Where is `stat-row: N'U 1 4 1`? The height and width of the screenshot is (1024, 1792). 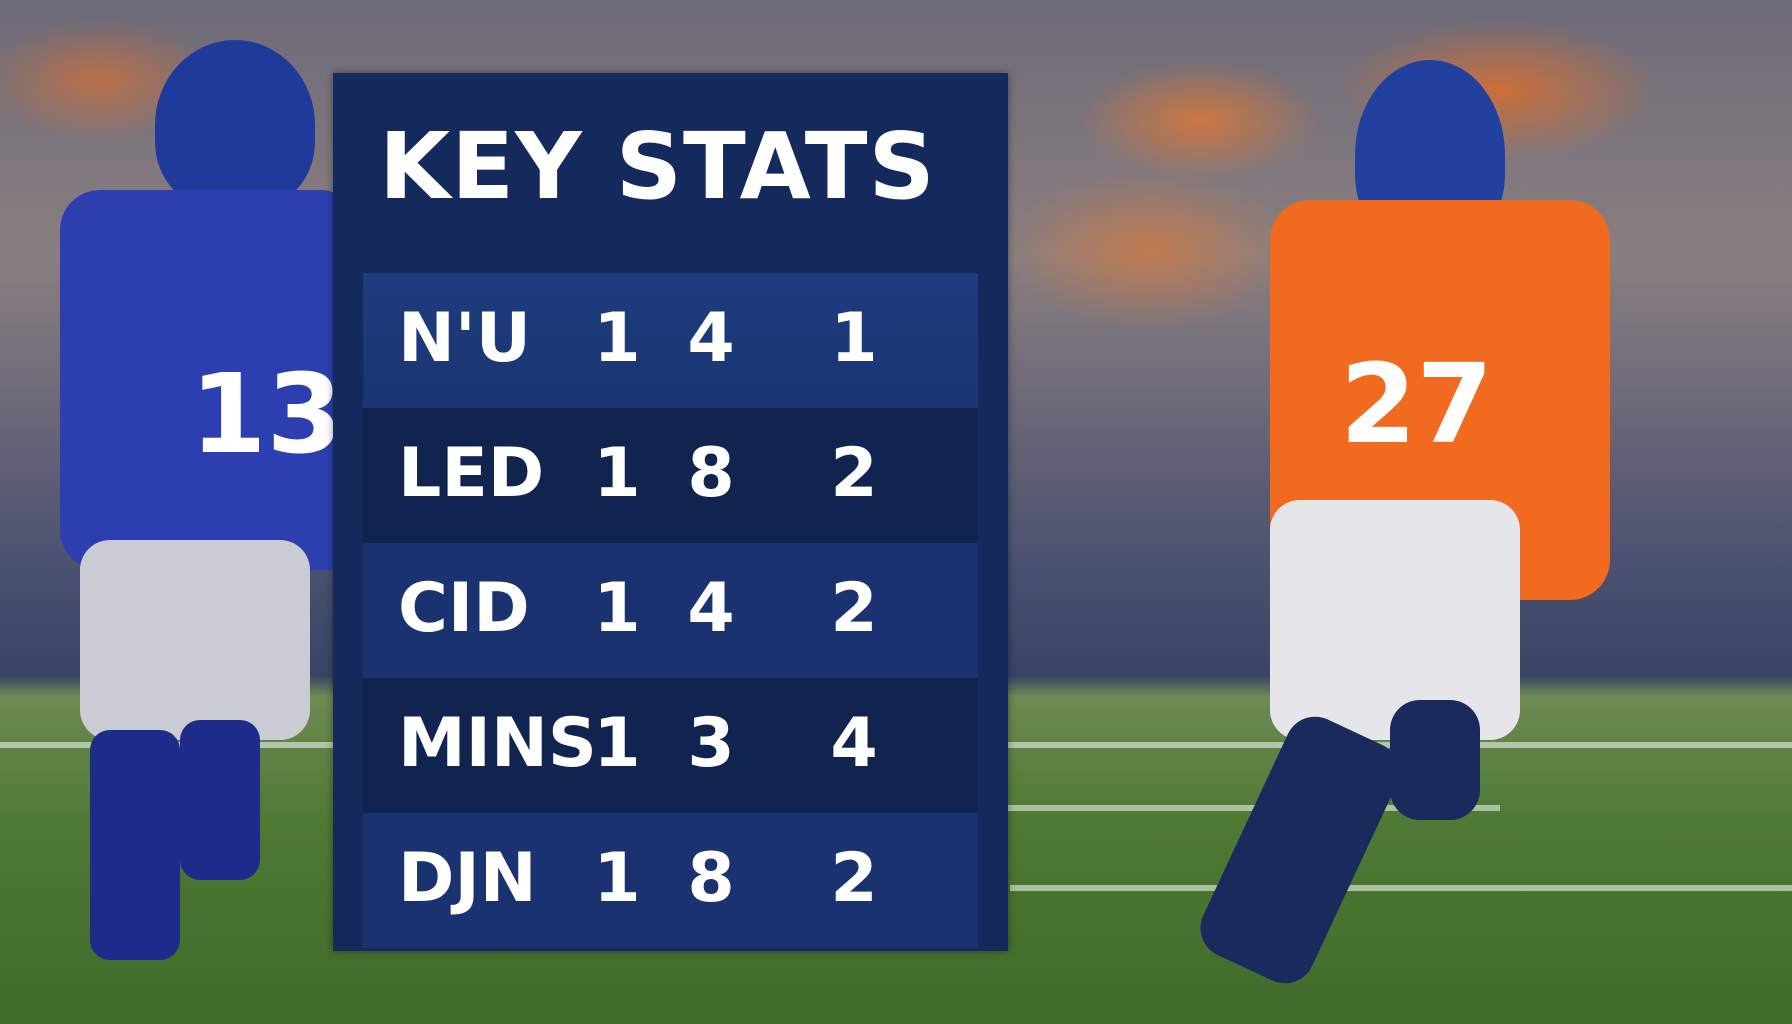
stat-row: N'U 1 4 1 is located at coordinates (670, 340).